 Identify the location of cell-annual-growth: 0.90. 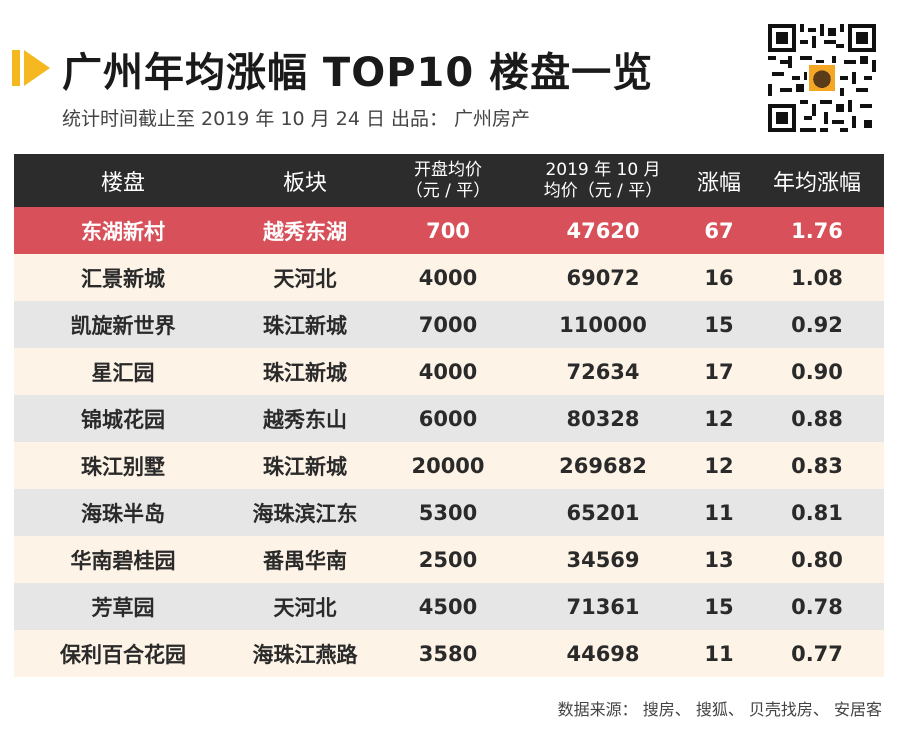
(817, 371).